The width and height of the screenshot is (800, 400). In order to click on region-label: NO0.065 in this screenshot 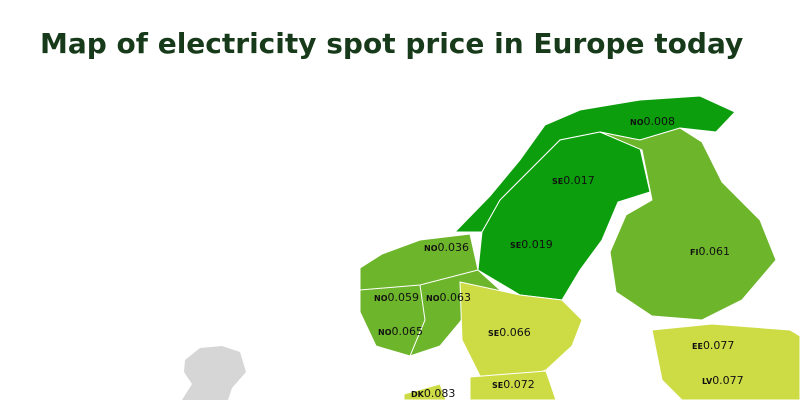, I will do `click(400, 331)`.